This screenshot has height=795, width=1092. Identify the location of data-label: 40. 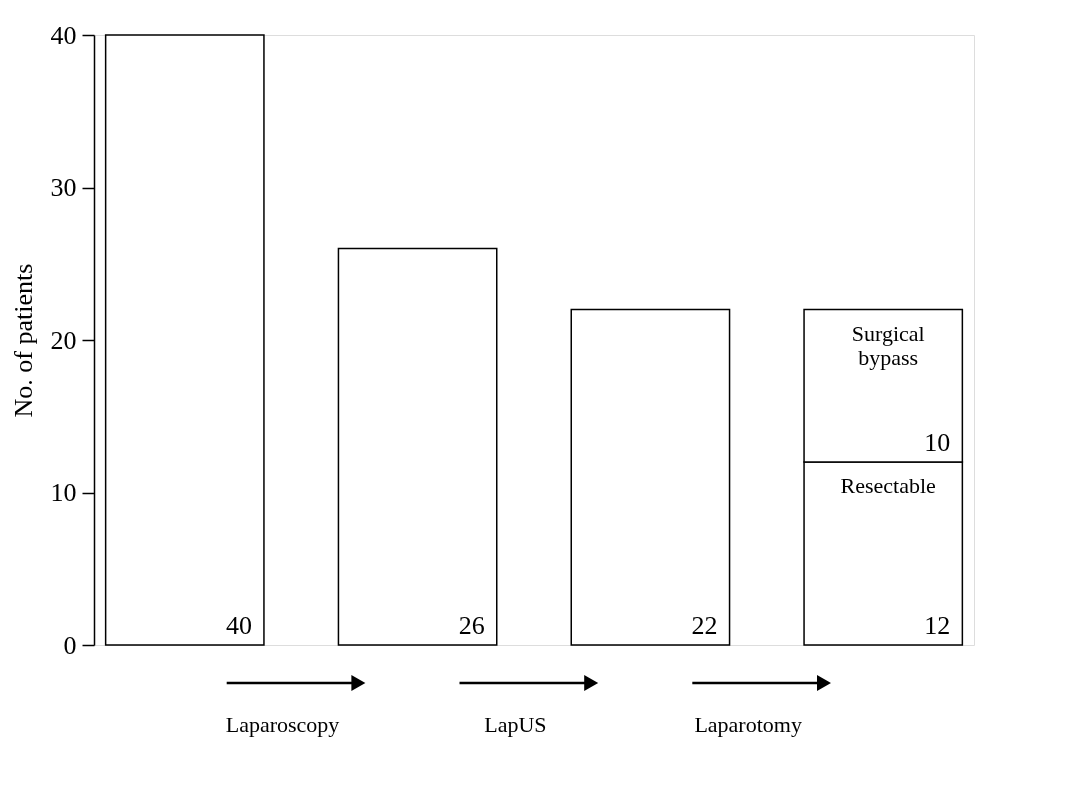
(238, 625).